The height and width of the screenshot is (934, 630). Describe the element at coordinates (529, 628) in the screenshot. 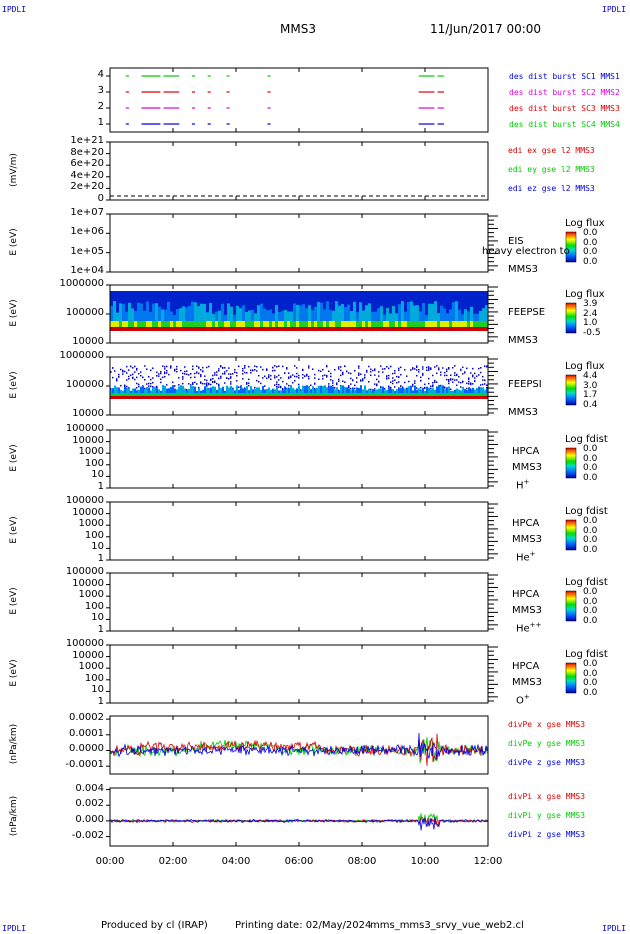

I see `species-label: He++` at that location.